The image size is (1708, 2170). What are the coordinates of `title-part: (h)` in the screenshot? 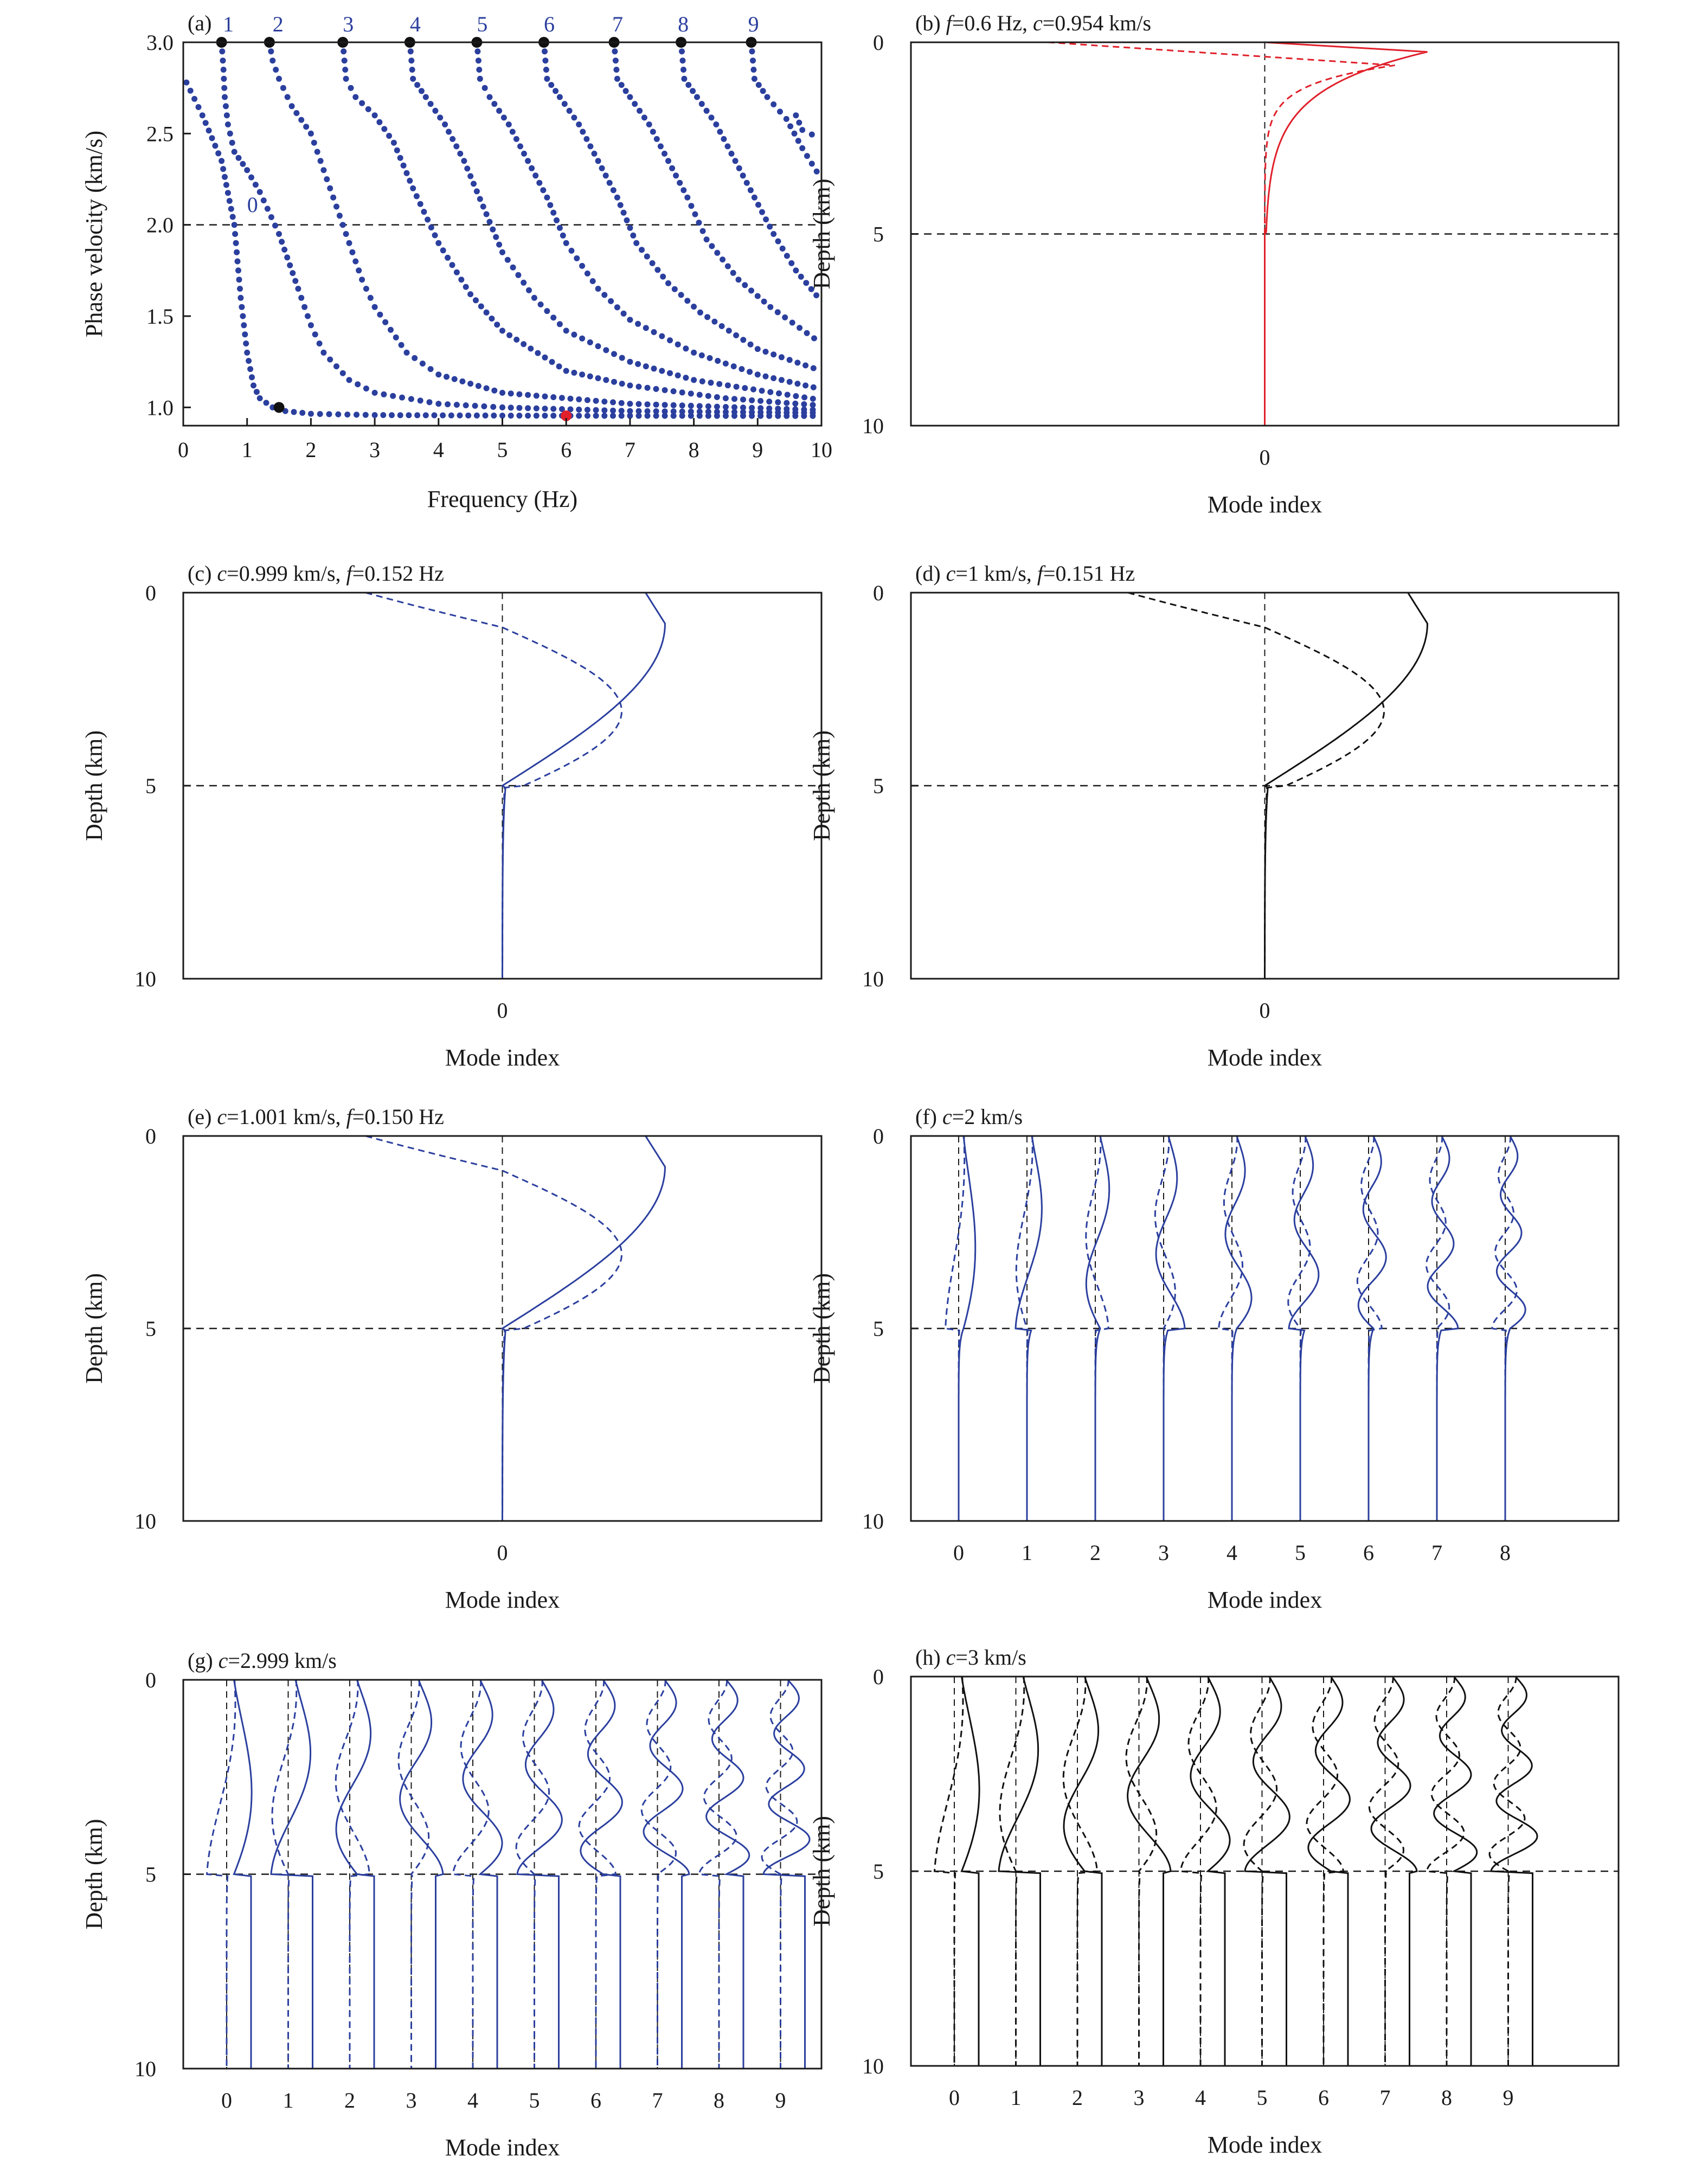 It's located at (930, 1657).